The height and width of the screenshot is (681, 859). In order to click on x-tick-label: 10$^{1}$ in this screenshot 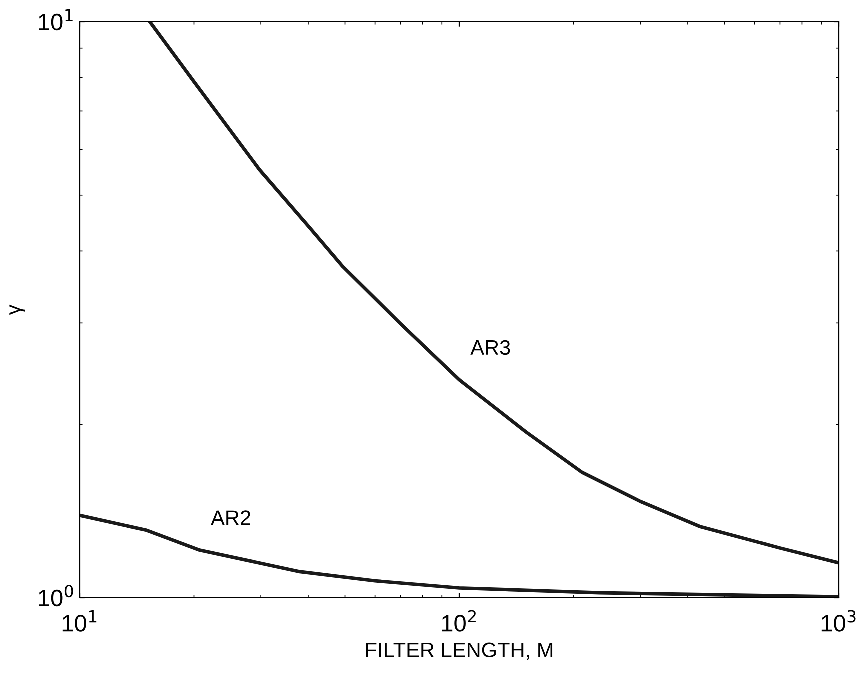, I will do `click(79, 621)`.